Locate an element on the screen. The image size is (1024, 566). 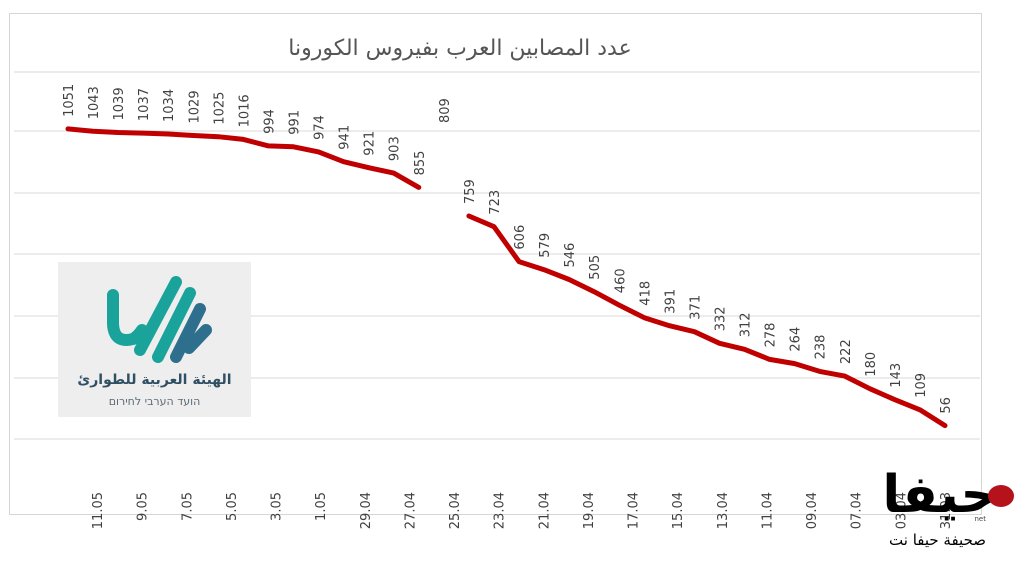
data-label: 1037 is located at coordinates (144, 104).